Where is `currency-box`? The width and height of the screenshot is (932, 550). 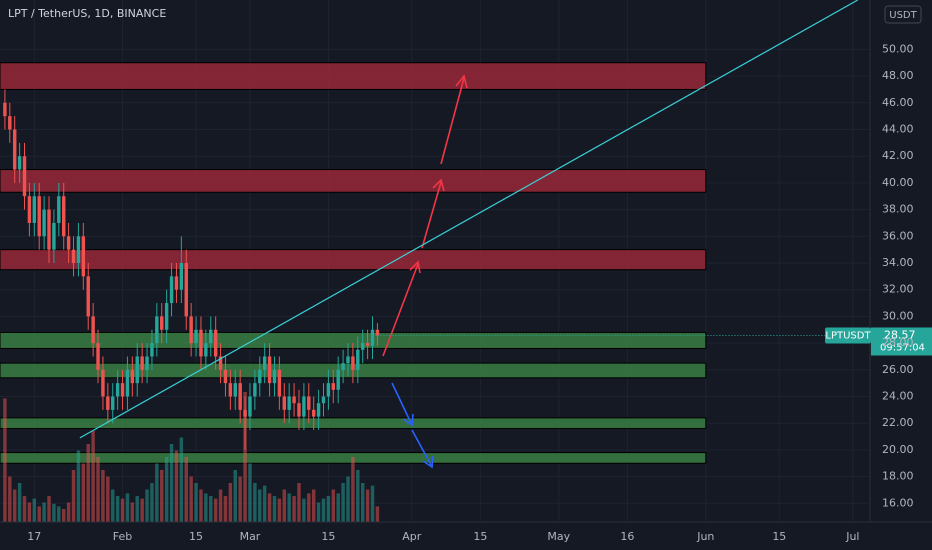
currency-box is located at coordinates (903, 14).